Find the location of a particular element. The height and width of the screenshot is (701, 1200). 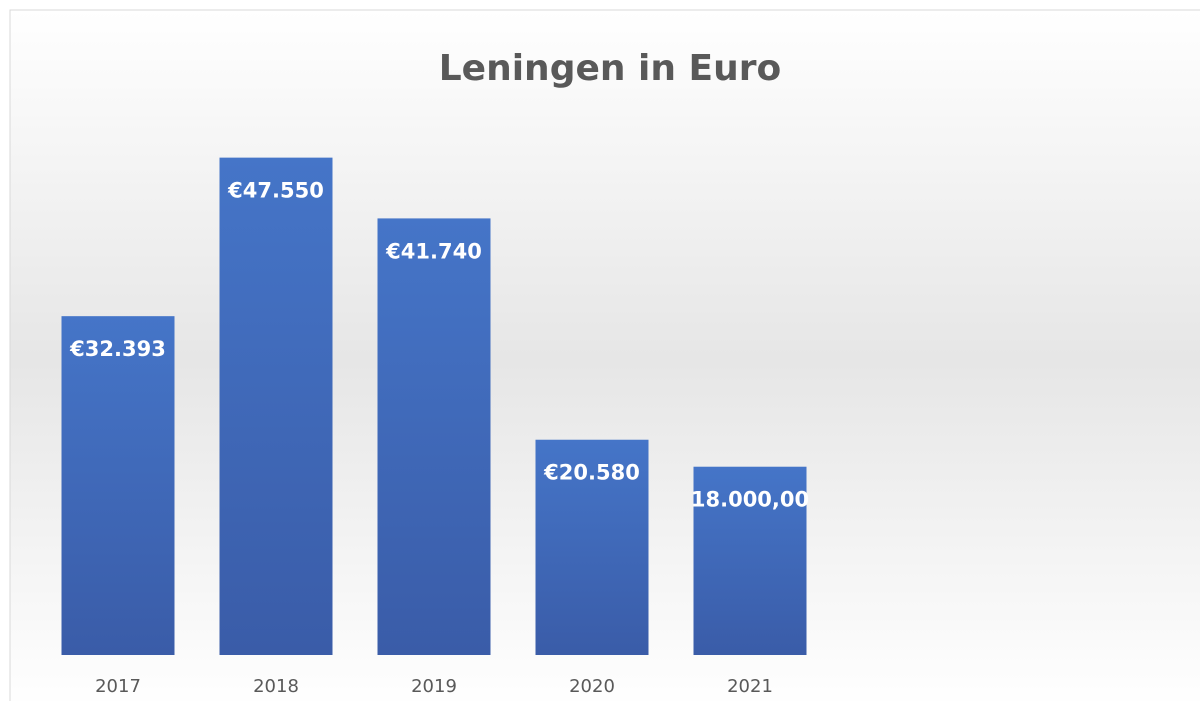

value-label: 18.000,00 is located at coordinates (750, 500).